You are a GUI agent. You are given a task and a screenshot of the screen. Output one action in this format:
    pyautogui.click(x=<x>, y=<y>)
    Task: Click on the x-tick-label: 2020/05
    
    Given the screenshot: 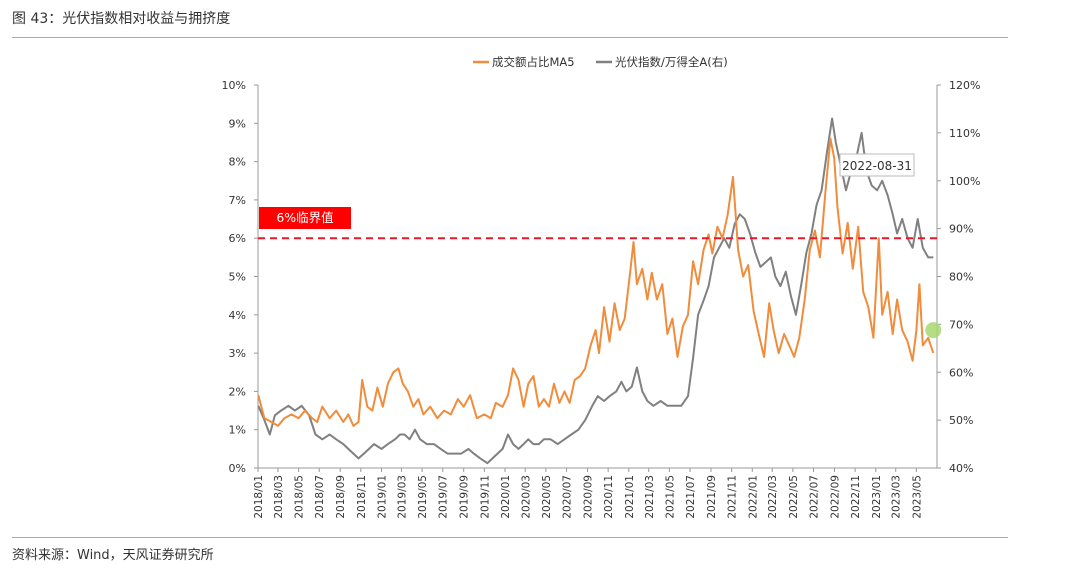 What is the action you would take?
    pyautogui.click(x=547, y=497)
    